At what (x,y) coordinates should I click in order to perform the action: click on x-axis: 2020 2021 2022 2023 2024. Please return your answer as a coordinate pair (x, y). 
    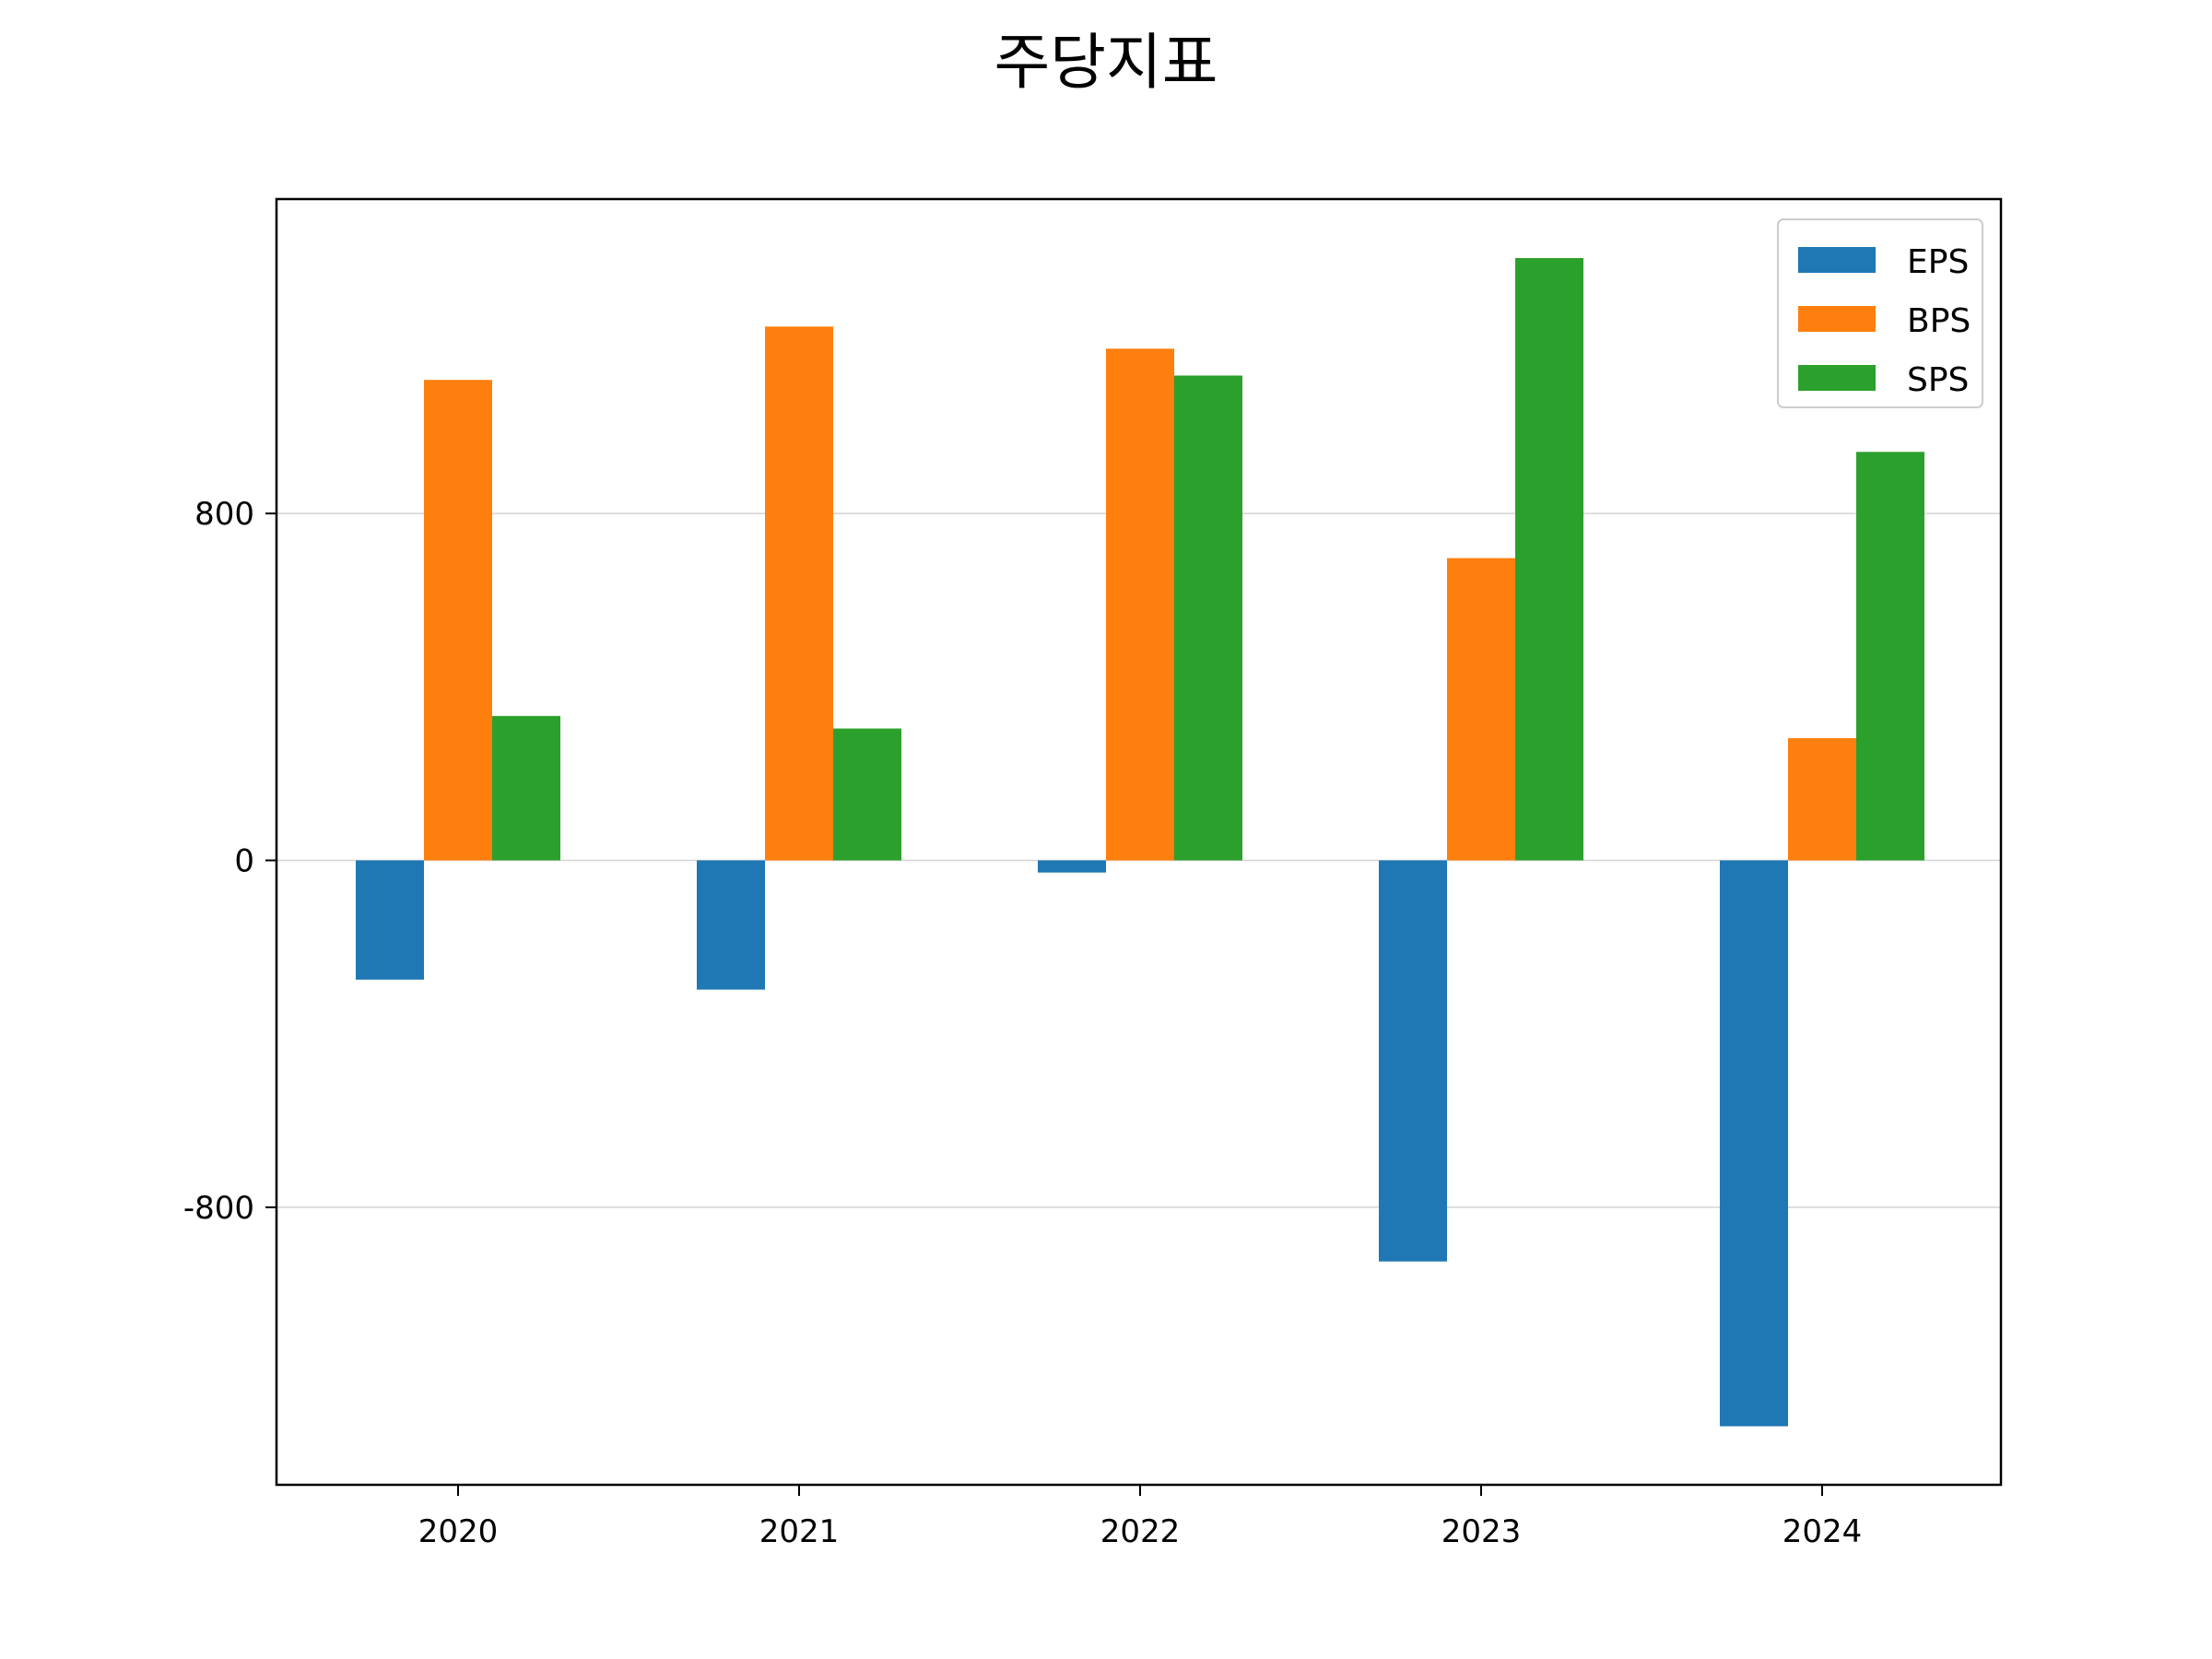
    Looking at the image, I should click on (1140, 1517).